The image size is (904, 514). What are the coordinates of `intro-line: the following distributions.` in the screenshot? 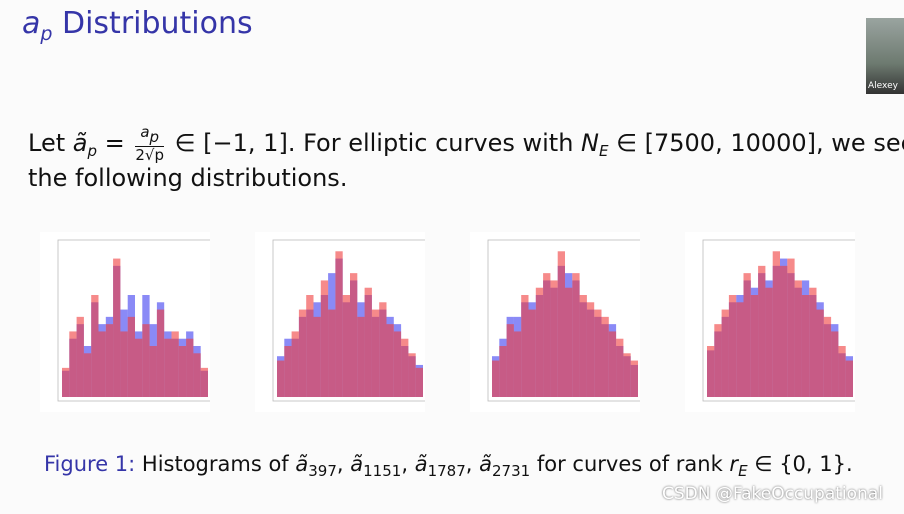 It's located at (187, 178).